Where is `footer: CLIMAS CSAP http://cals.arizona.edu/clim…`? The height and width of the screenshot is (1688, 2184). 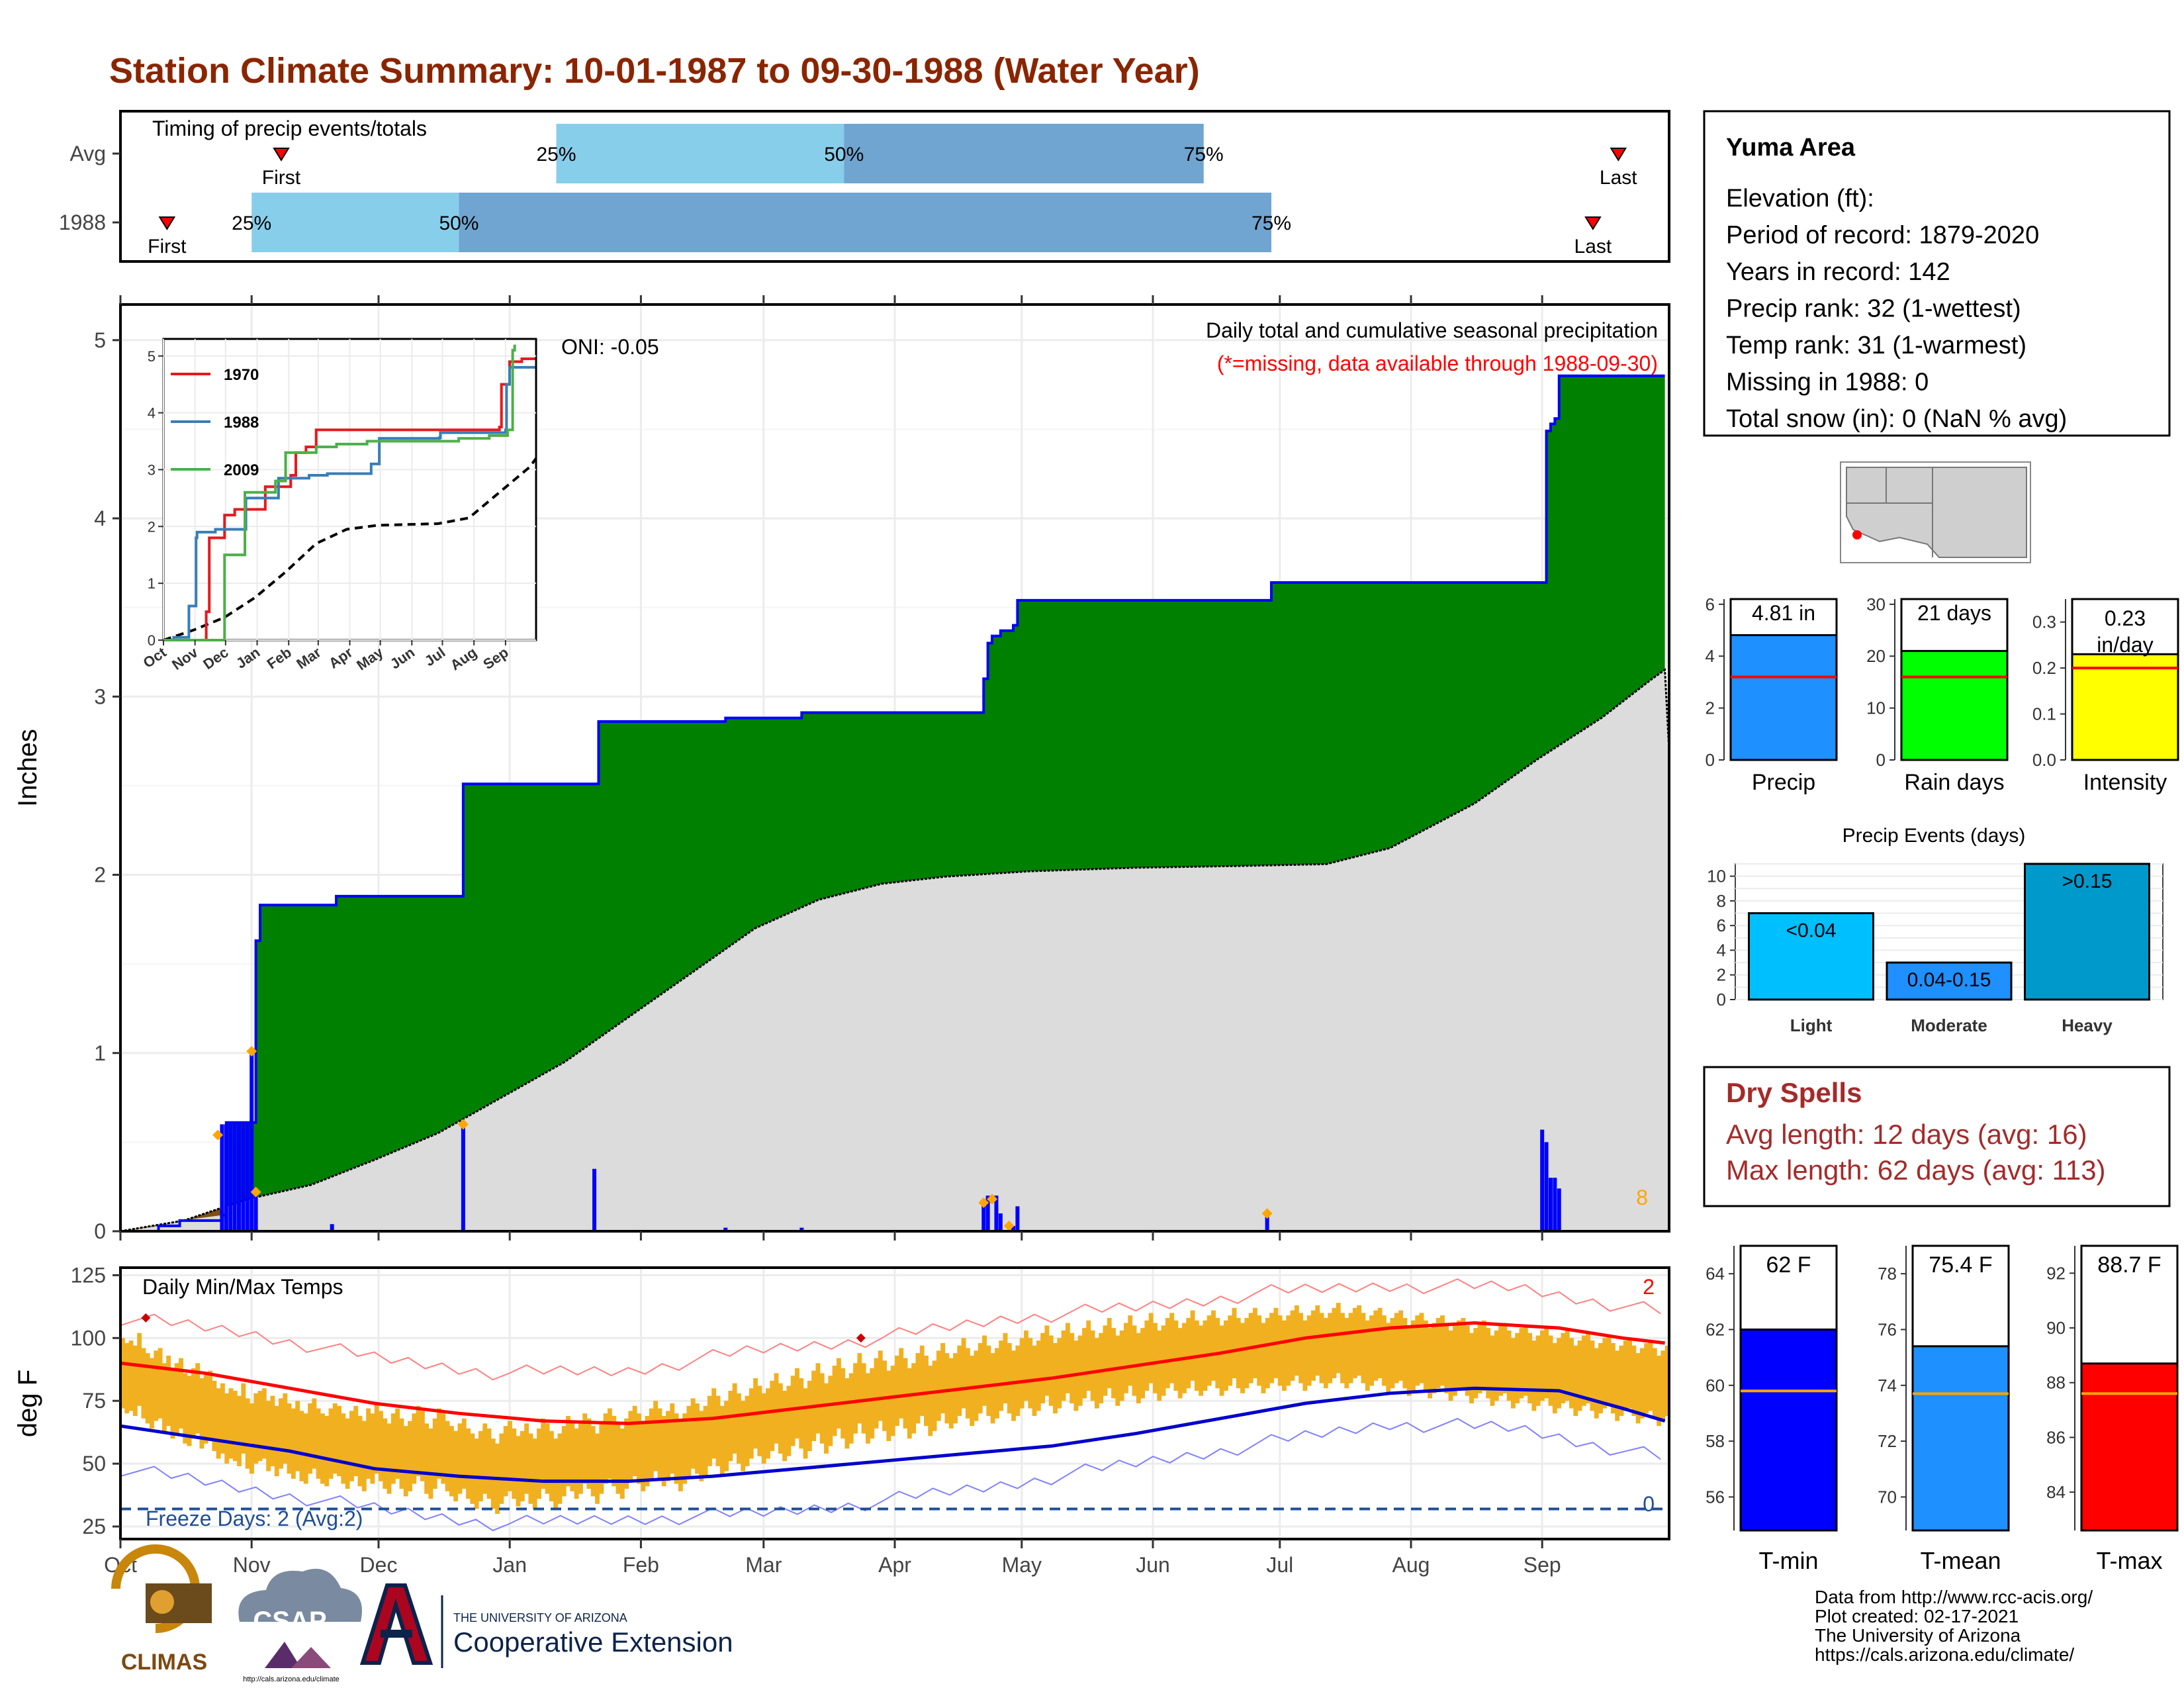 footer: CLIMAS CSAP http://cals.arizona.edu/clim… is located at coordinates (1102, 1614).